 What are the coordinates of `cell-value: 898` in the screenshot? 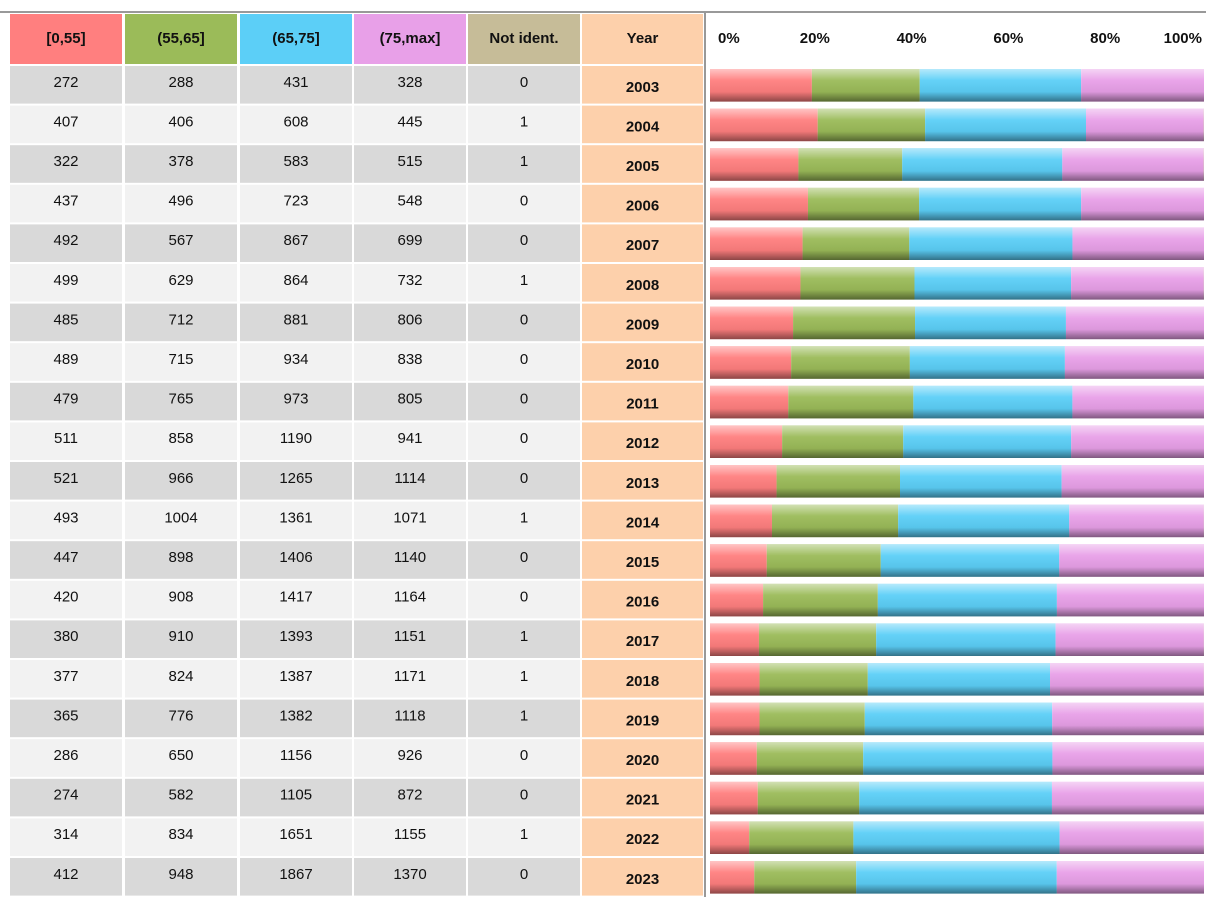 It's located at (180, 557).